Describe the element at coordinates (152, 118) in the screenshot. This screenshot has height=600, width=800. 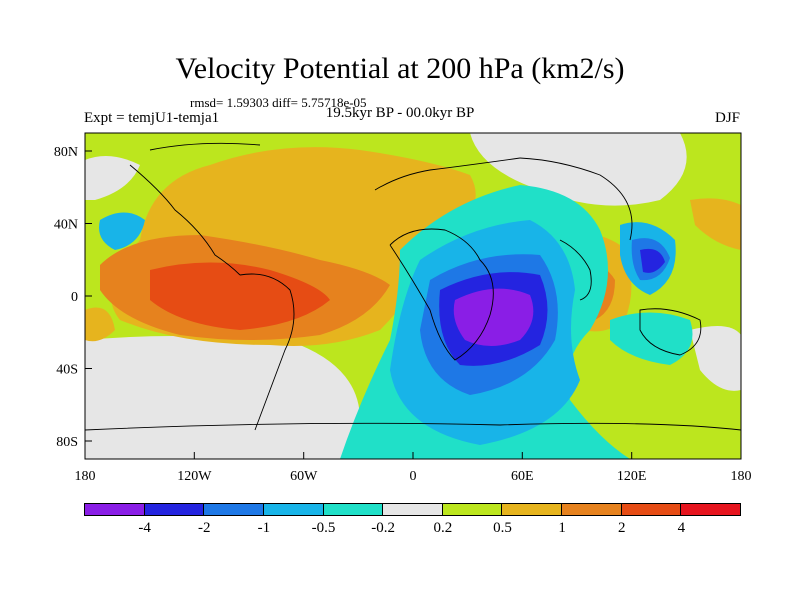
I see `experiment-label: Expt = temjU1-temja1` at that location.